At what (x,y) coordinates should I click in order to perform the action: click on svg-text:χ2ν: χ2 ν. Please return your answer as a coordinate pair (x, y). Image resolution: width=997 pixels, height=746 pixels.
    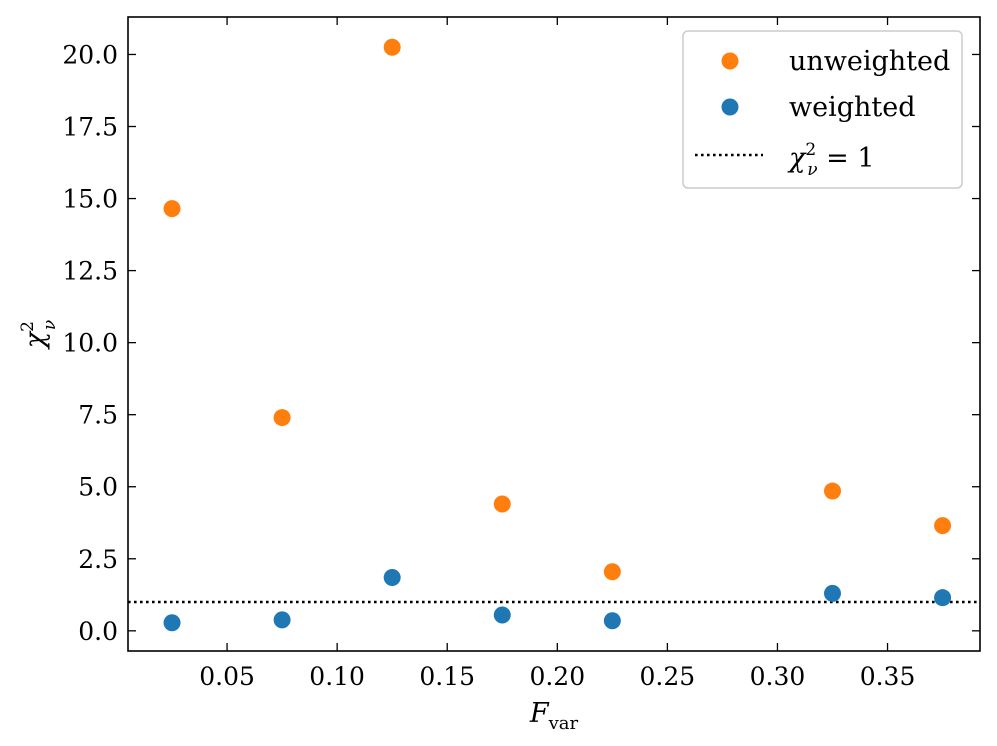
    Looking at the image, I should click on (39, 335).